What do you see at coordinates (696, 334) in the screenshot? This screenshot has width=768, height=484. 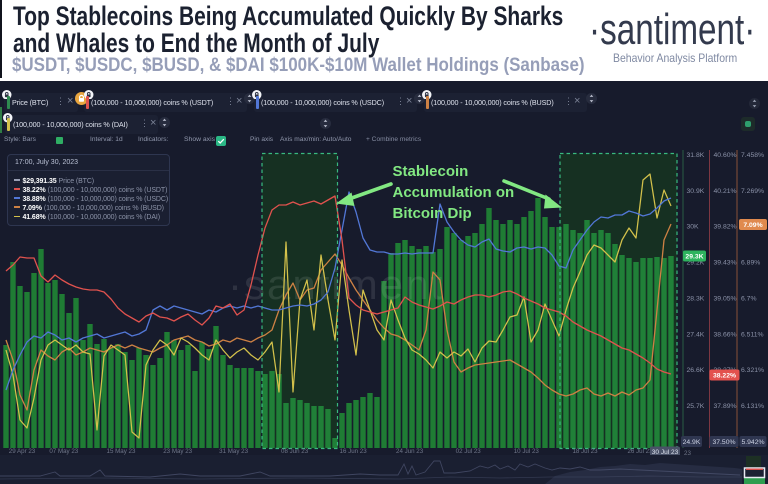 I see `svg-text: 27.4K` at bounding box center [696, 334].